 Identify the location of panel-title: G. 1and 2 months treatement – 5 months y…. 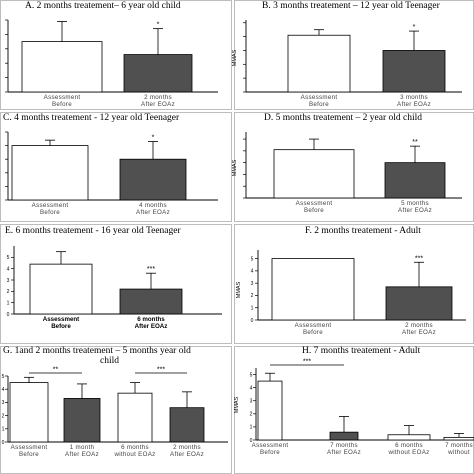
(97, 356).